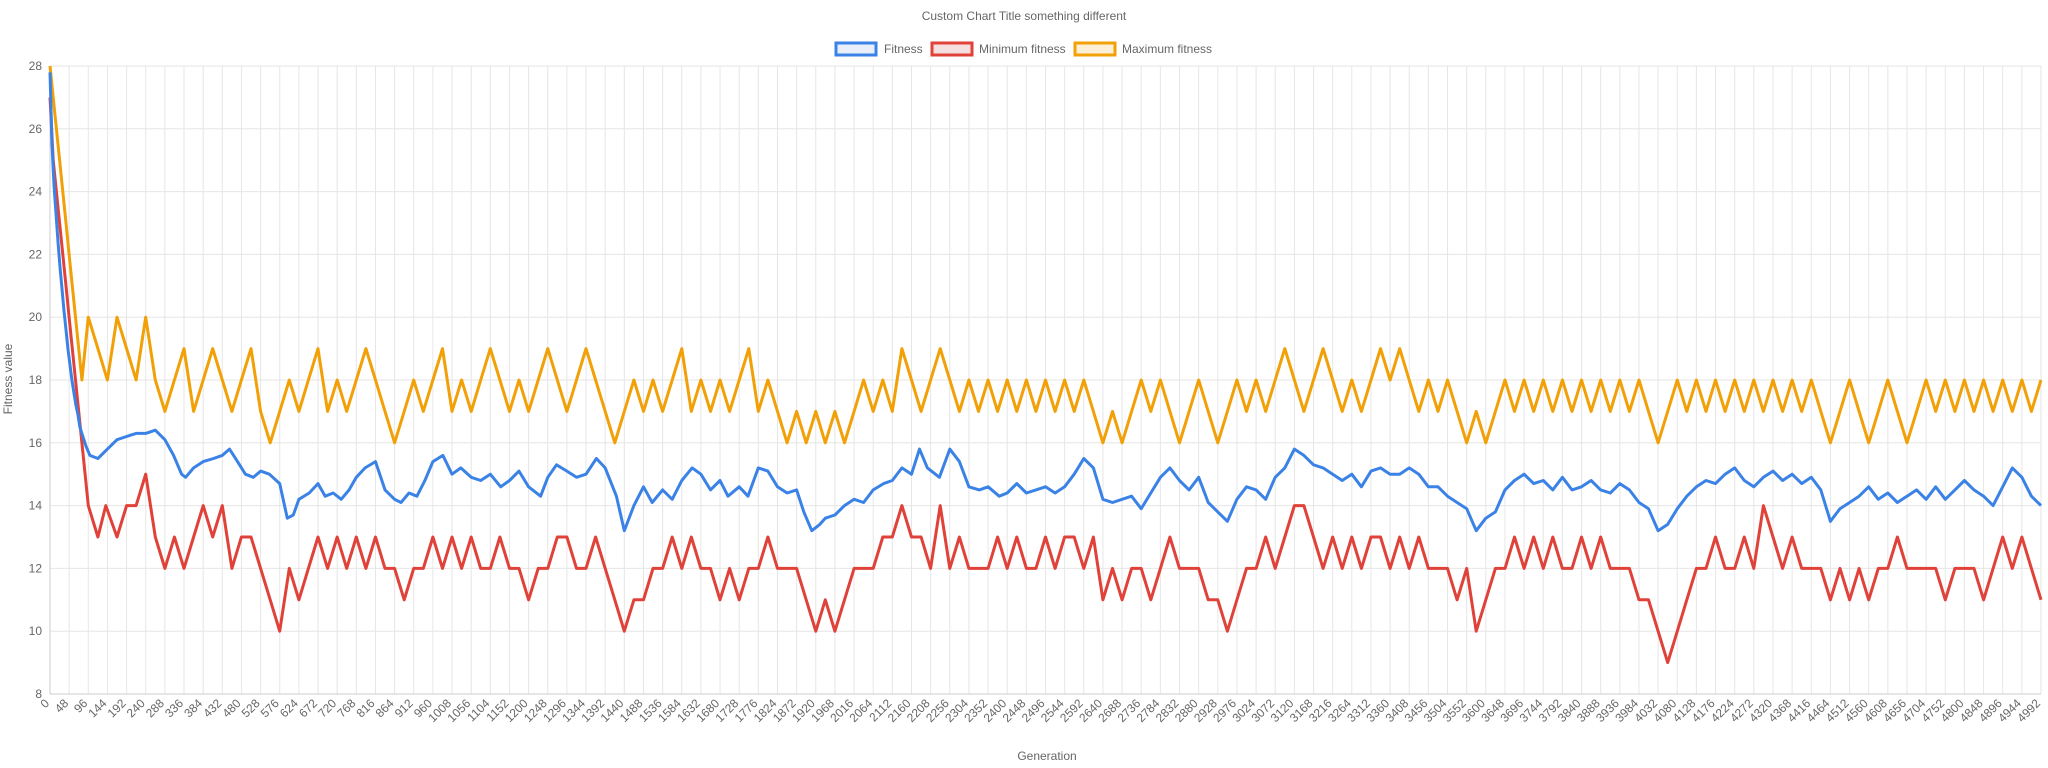 This screenshot has width=2048, height=768. What do you see at coordinates (62, 706) in the screenshot?
I see `x-tick-label: 48` at bounding box center [62, 706].